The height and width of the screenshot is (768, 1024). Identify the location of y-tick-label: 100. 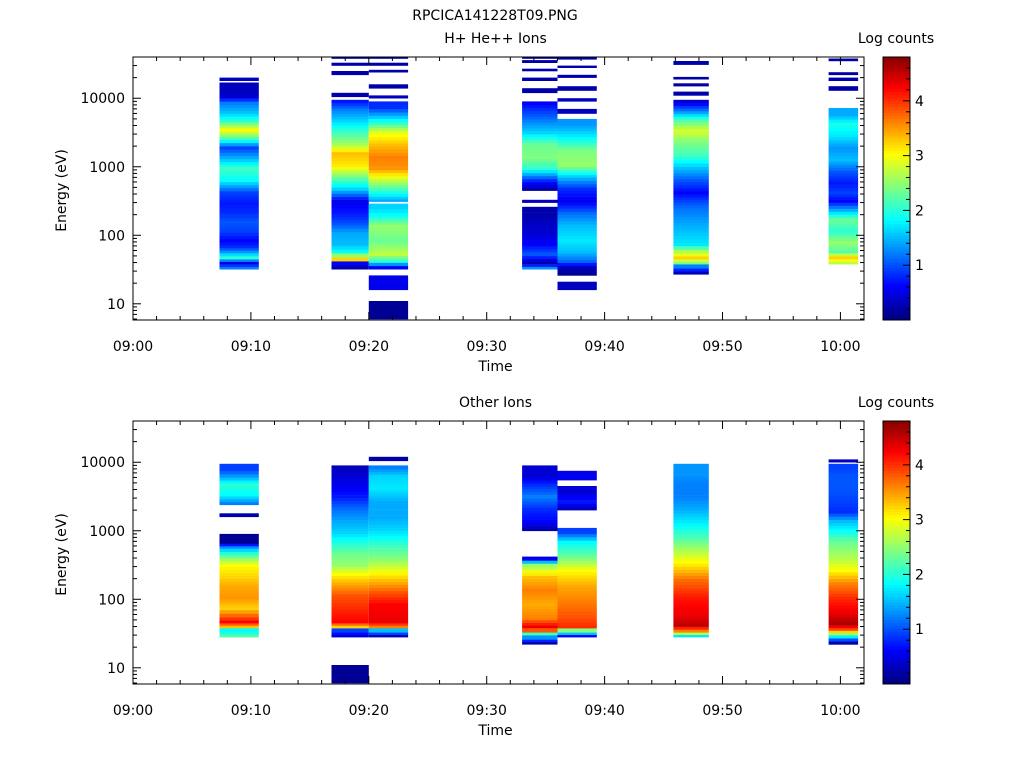
(111, 600).